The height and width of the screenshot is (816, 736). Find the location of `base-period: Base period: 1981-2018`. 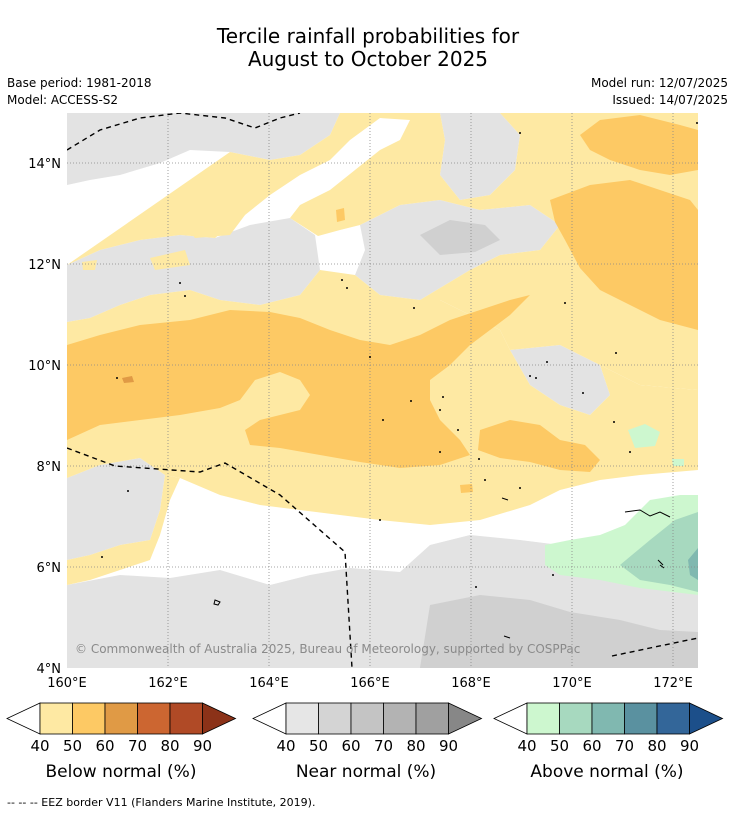

base-period: Base period: 1981-2018 is located at coordinates (79, 83).